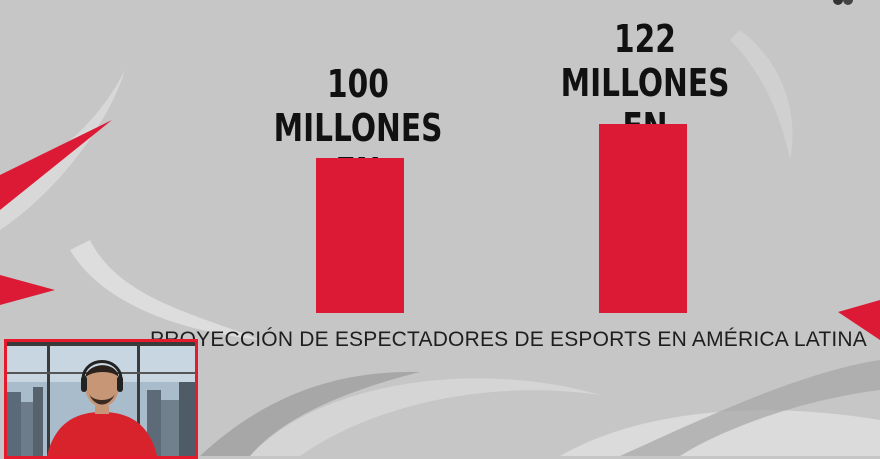  I want to click on bar-2024, so click(643, 218).